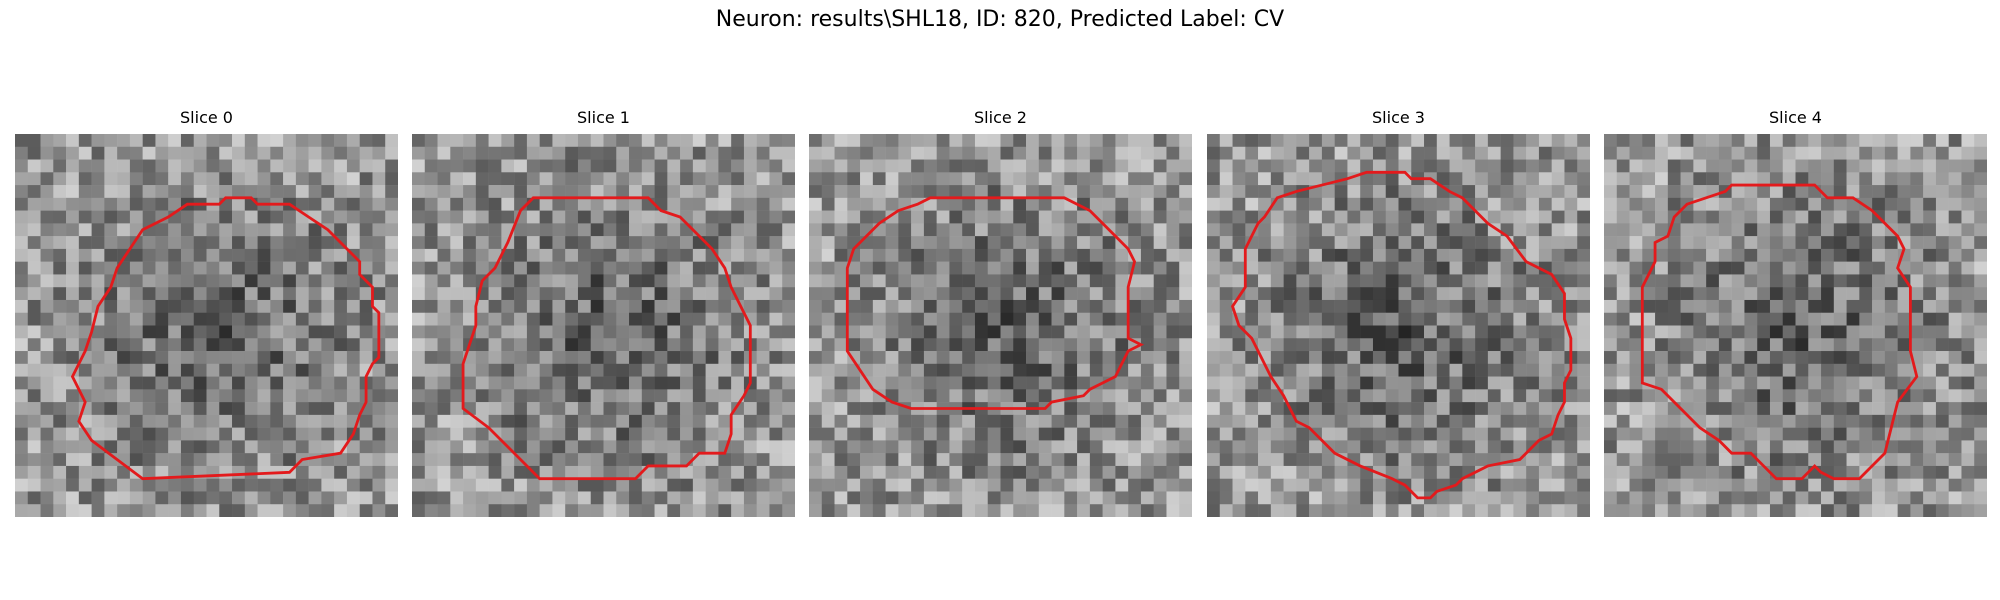 Image resolution: width=2000 pixels, height=600 pixels. I want to click on slice-panel-3: Slice 3, so click(1398, 314).